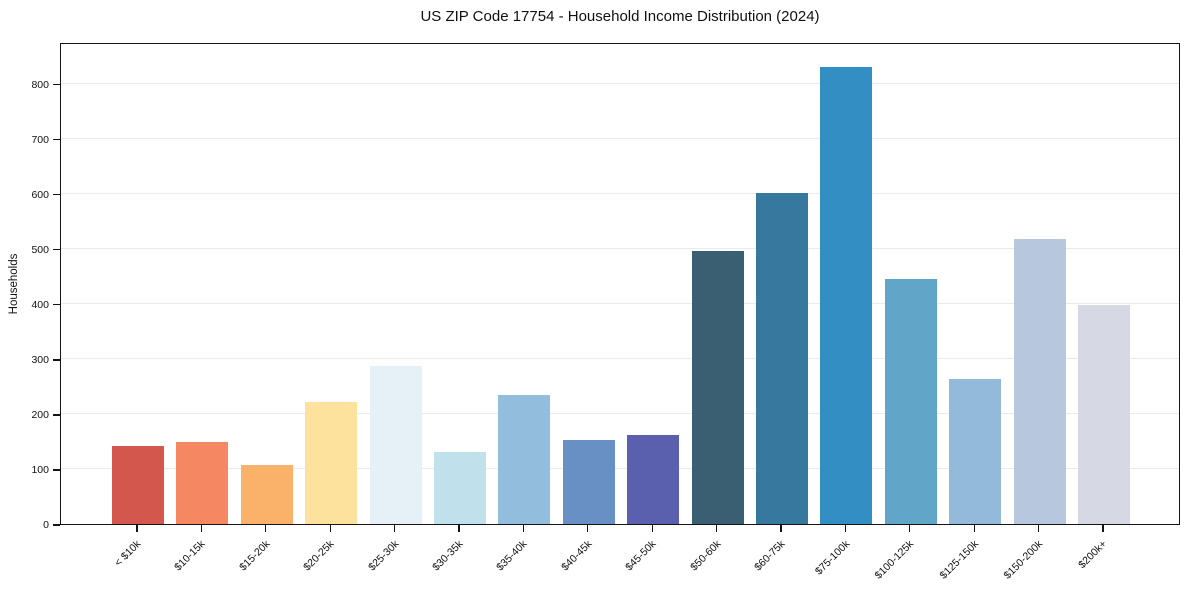 Image resolution: width=1189 pixels, height=590 pixels. What do you see at coordinates (448, 556) in the screenshot?
I see `x-tick-label: $30-35k` at bounding box center [448, 556].